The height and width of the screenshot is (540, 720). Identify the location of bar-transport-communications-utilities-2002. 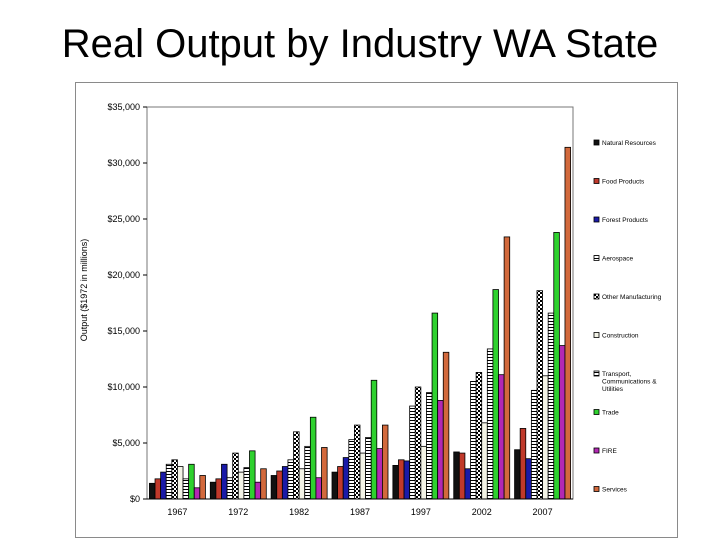
(490, 424).